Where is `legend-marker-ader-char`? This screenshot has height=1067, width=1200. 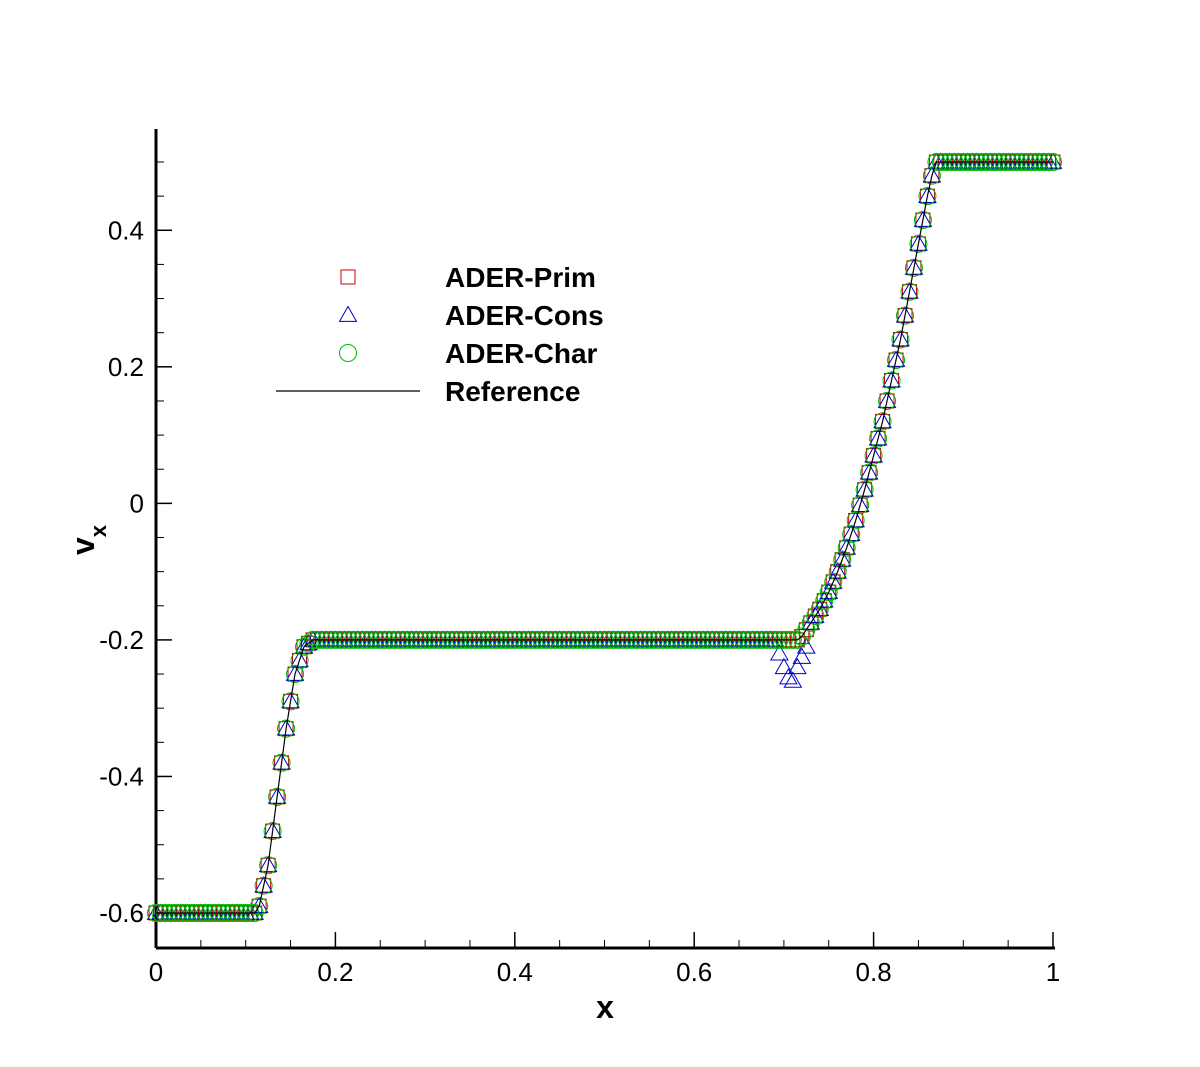
legend-marker-ader-char is located at coordinates (348, 353).